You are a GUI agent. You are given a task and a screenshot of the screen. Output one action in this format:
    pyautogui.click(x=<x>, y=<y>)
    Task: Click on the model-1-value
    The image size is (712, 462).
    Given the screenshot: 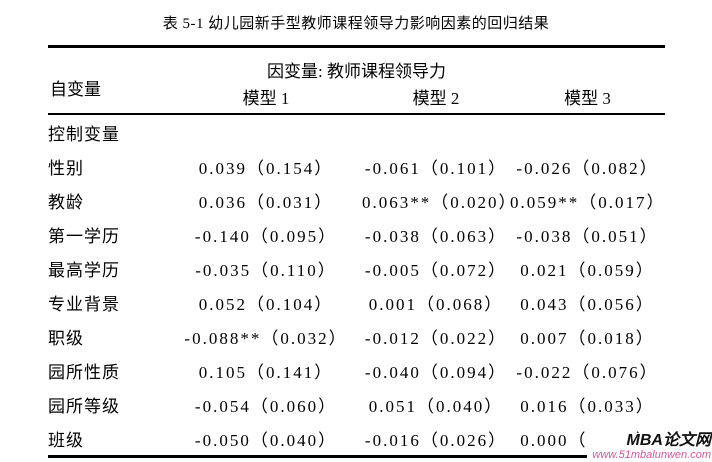 What is the action you would take?
    pyautogui.click(x=266, y=132)
    